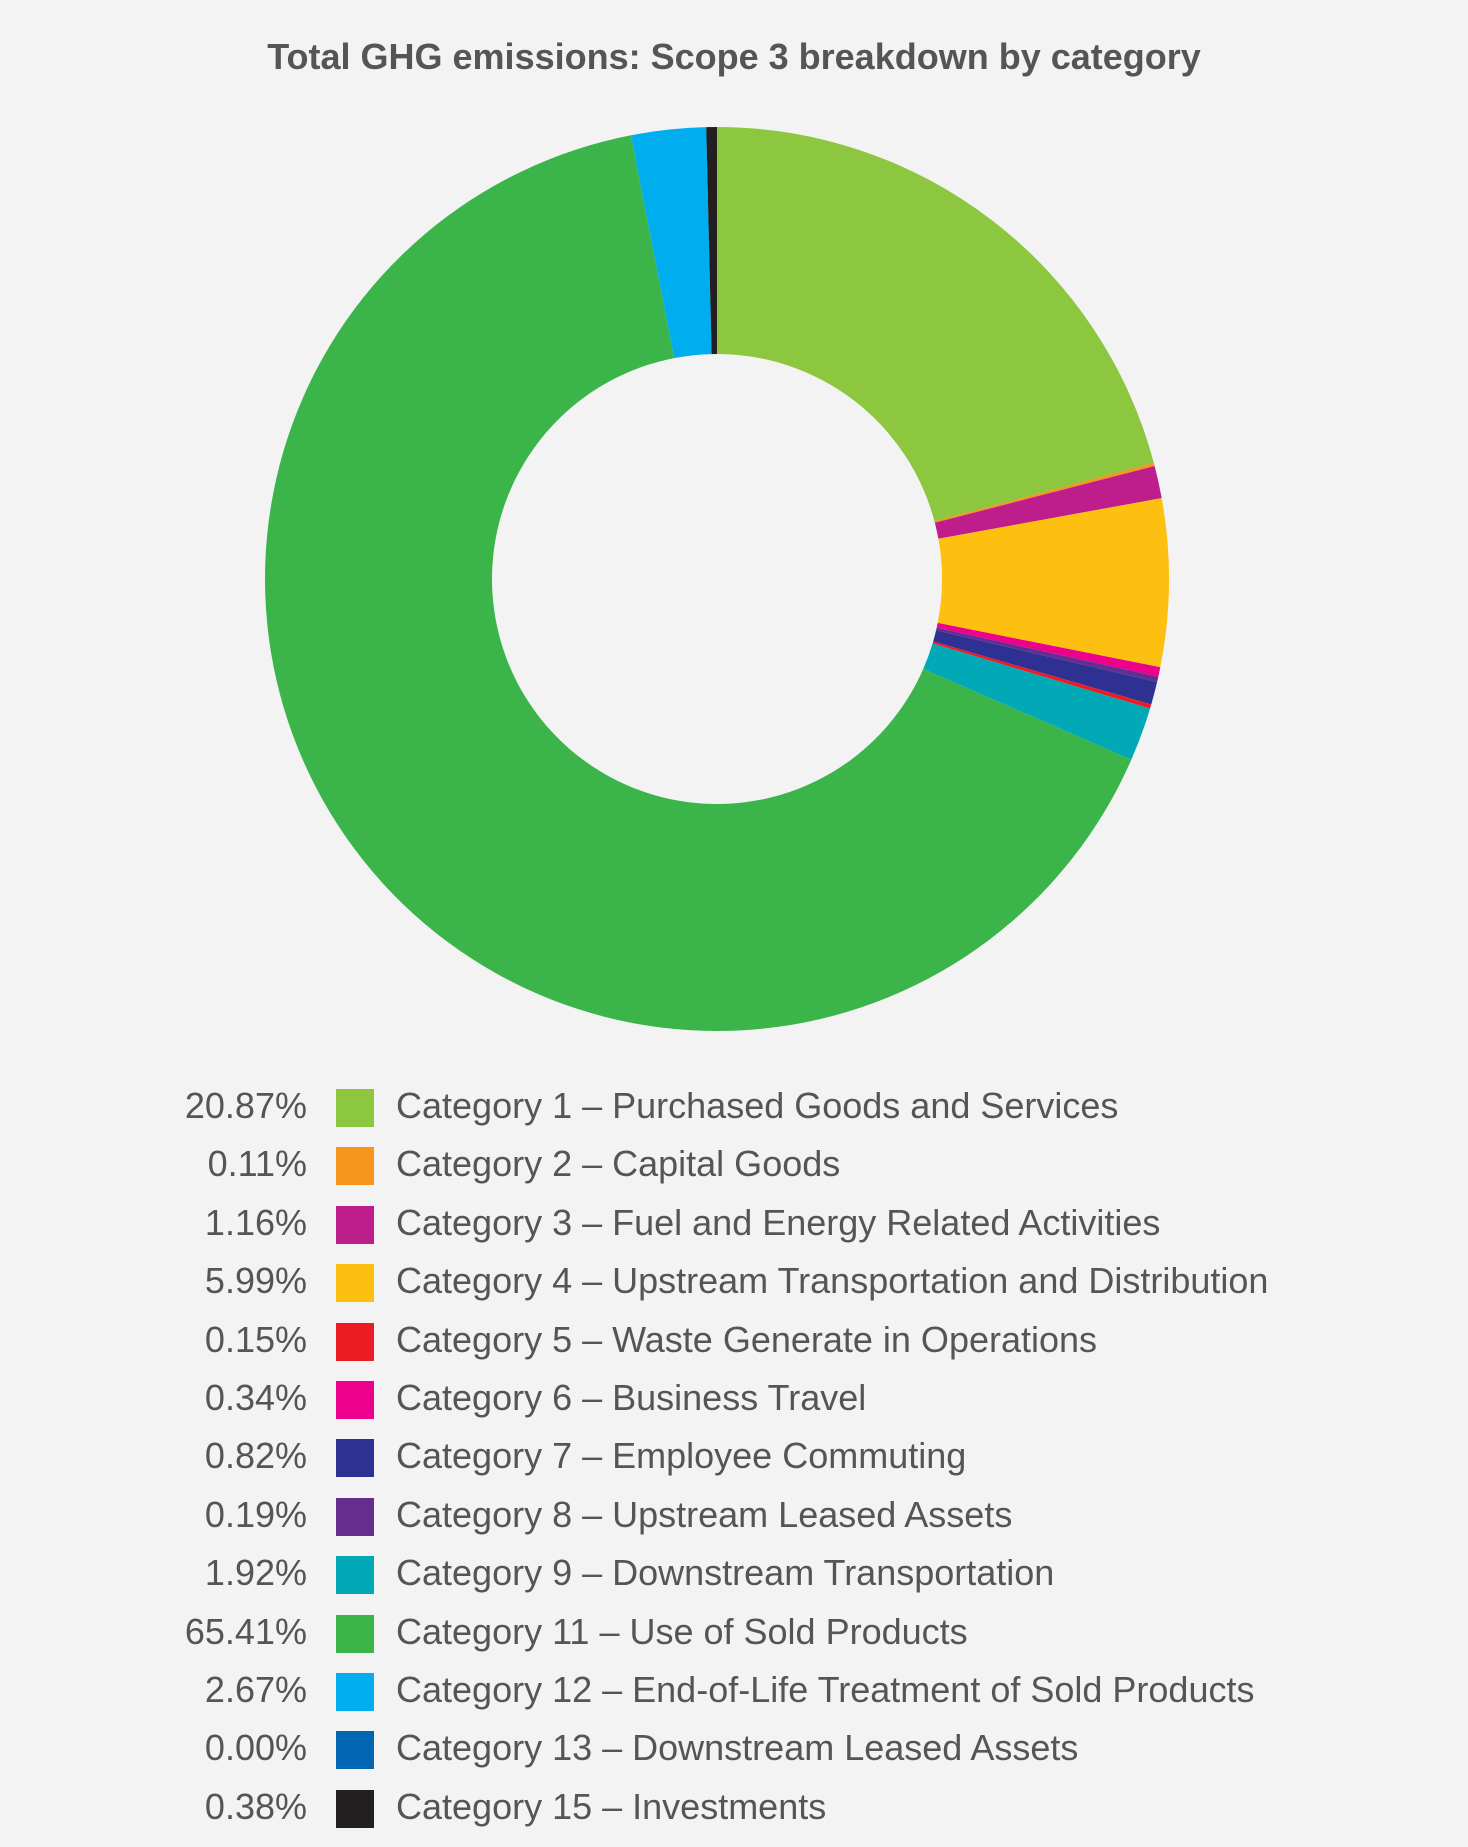 The height and width of the screenshot is (1847, 1468). Describe the element at coordinates (704, 1514) in the screenshot. I see `legend-label: Category 8 – Upstream Leased Assets` at that location.